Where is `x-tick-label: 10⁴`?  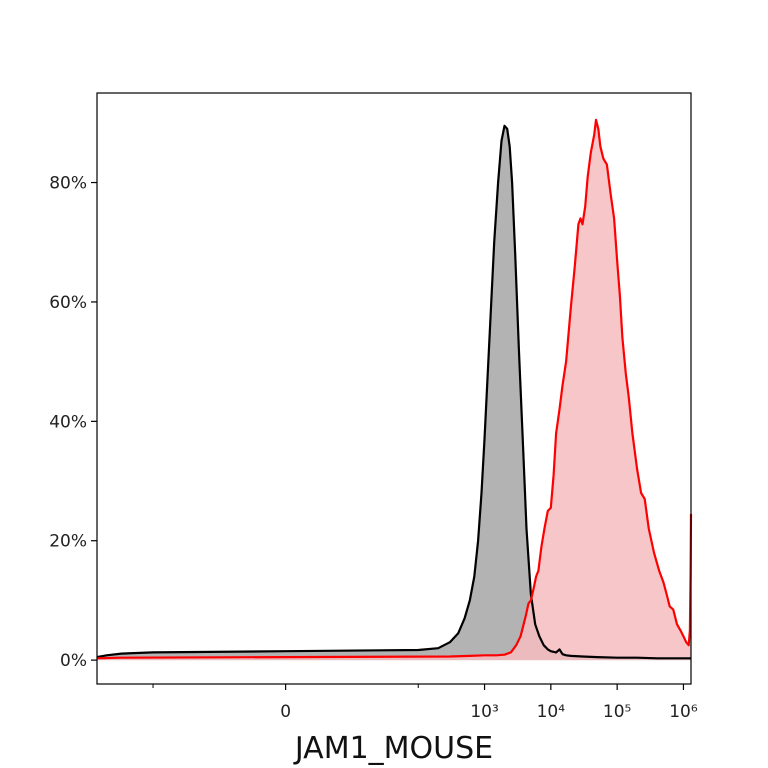 x-tick-label: 10⁴ is located at coordinates (551, 712).